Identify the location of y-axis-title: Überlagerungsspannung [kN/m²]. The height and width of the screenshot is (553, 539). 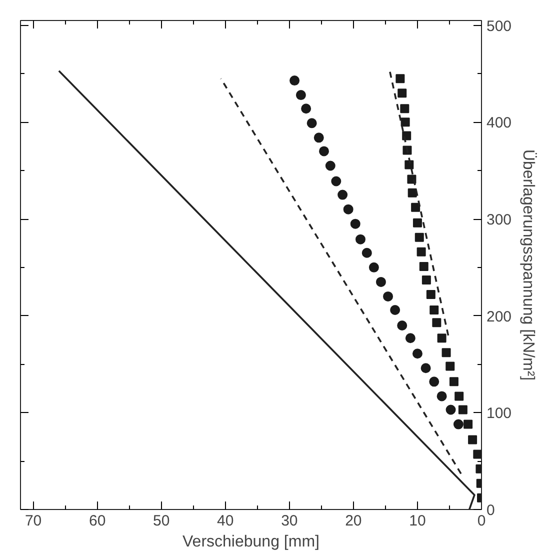
(529, 265).